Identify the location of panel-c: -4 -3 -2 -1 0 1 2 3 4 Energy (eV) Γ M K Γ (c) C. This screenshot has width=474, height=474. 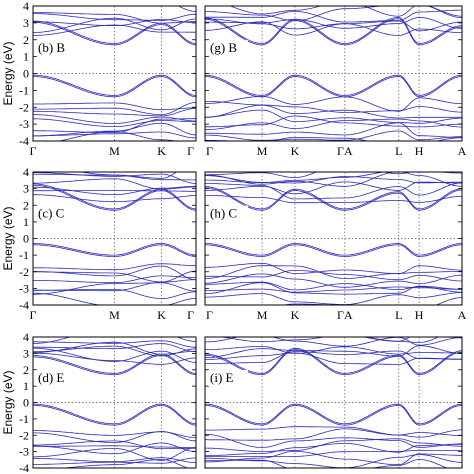
(99, 243).